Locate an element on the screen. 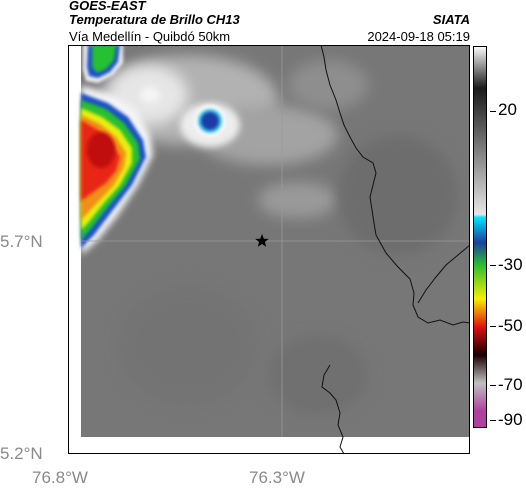 Image resolution: width=526 pixels, height=491 pixels. colorbar-label-minus-50: -50 is located at coordinates (510, 325).